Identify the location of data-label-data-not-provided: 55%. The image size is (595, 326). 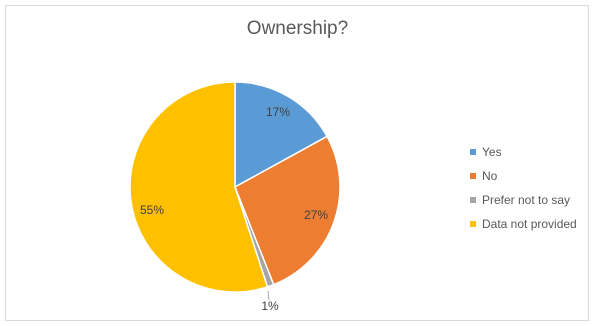
(152, 210).